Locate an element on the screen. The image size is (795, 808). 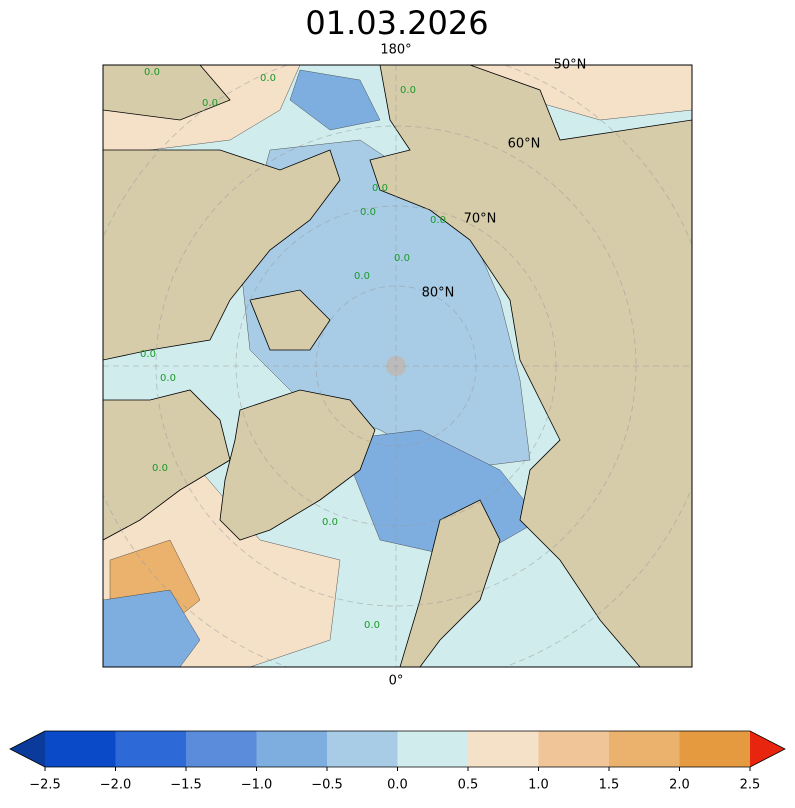
graticule-label: 0° is located at coordinates (396, 681).